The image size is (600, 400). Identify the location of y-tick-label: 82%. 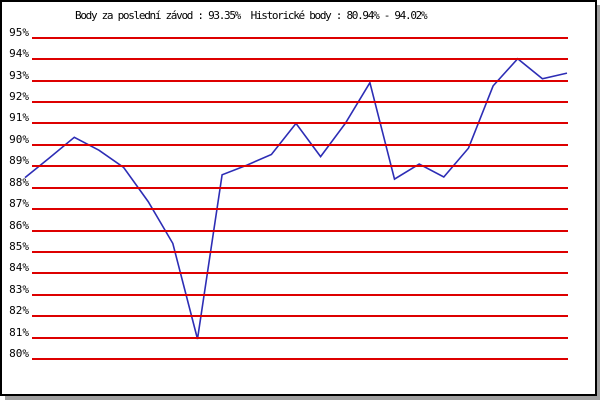
(19, 311).